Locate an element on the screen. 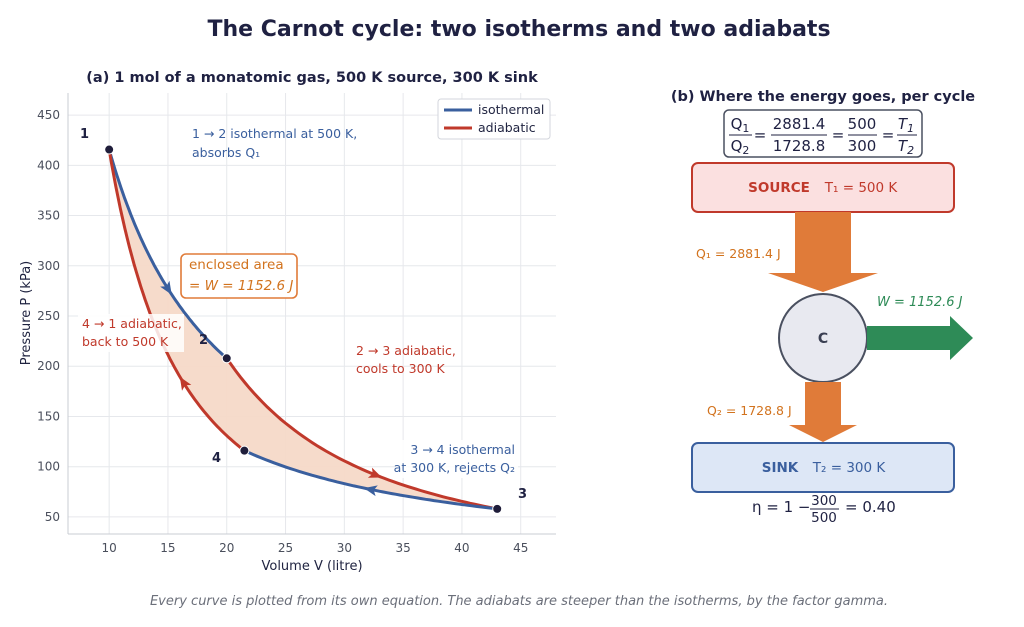 This screenshot has height=627, width=1024. annotation-3-4-bg is located at coordinates (457, 459).